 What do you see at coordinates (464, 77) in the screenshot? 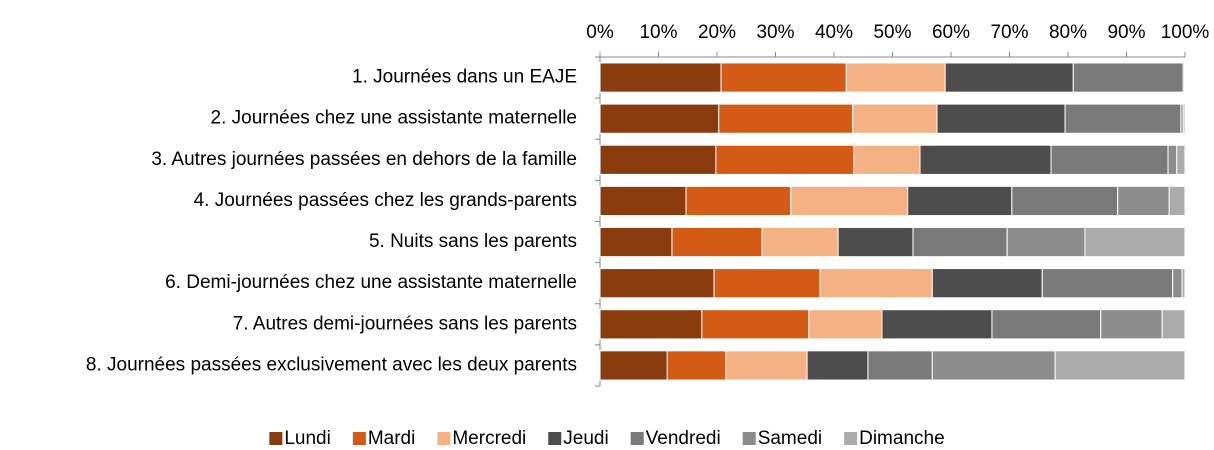
I see `y-tick-label: 1. Journées dans un EAJE` at bounding box center [464, 77].